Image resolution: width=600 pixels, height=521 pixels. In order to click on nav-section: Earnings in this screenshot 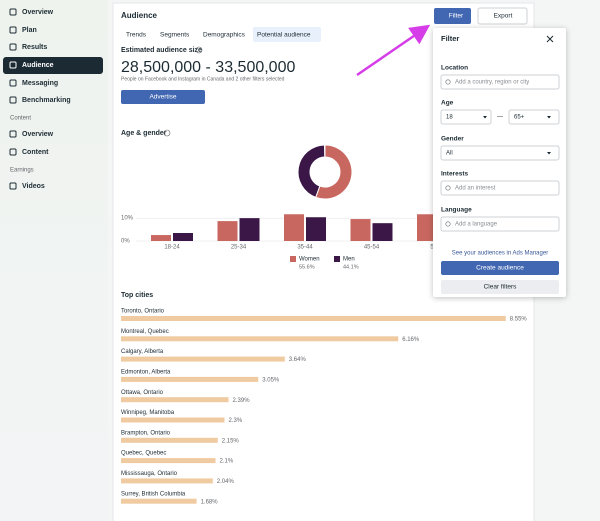, I will do `click(22, 171)`.